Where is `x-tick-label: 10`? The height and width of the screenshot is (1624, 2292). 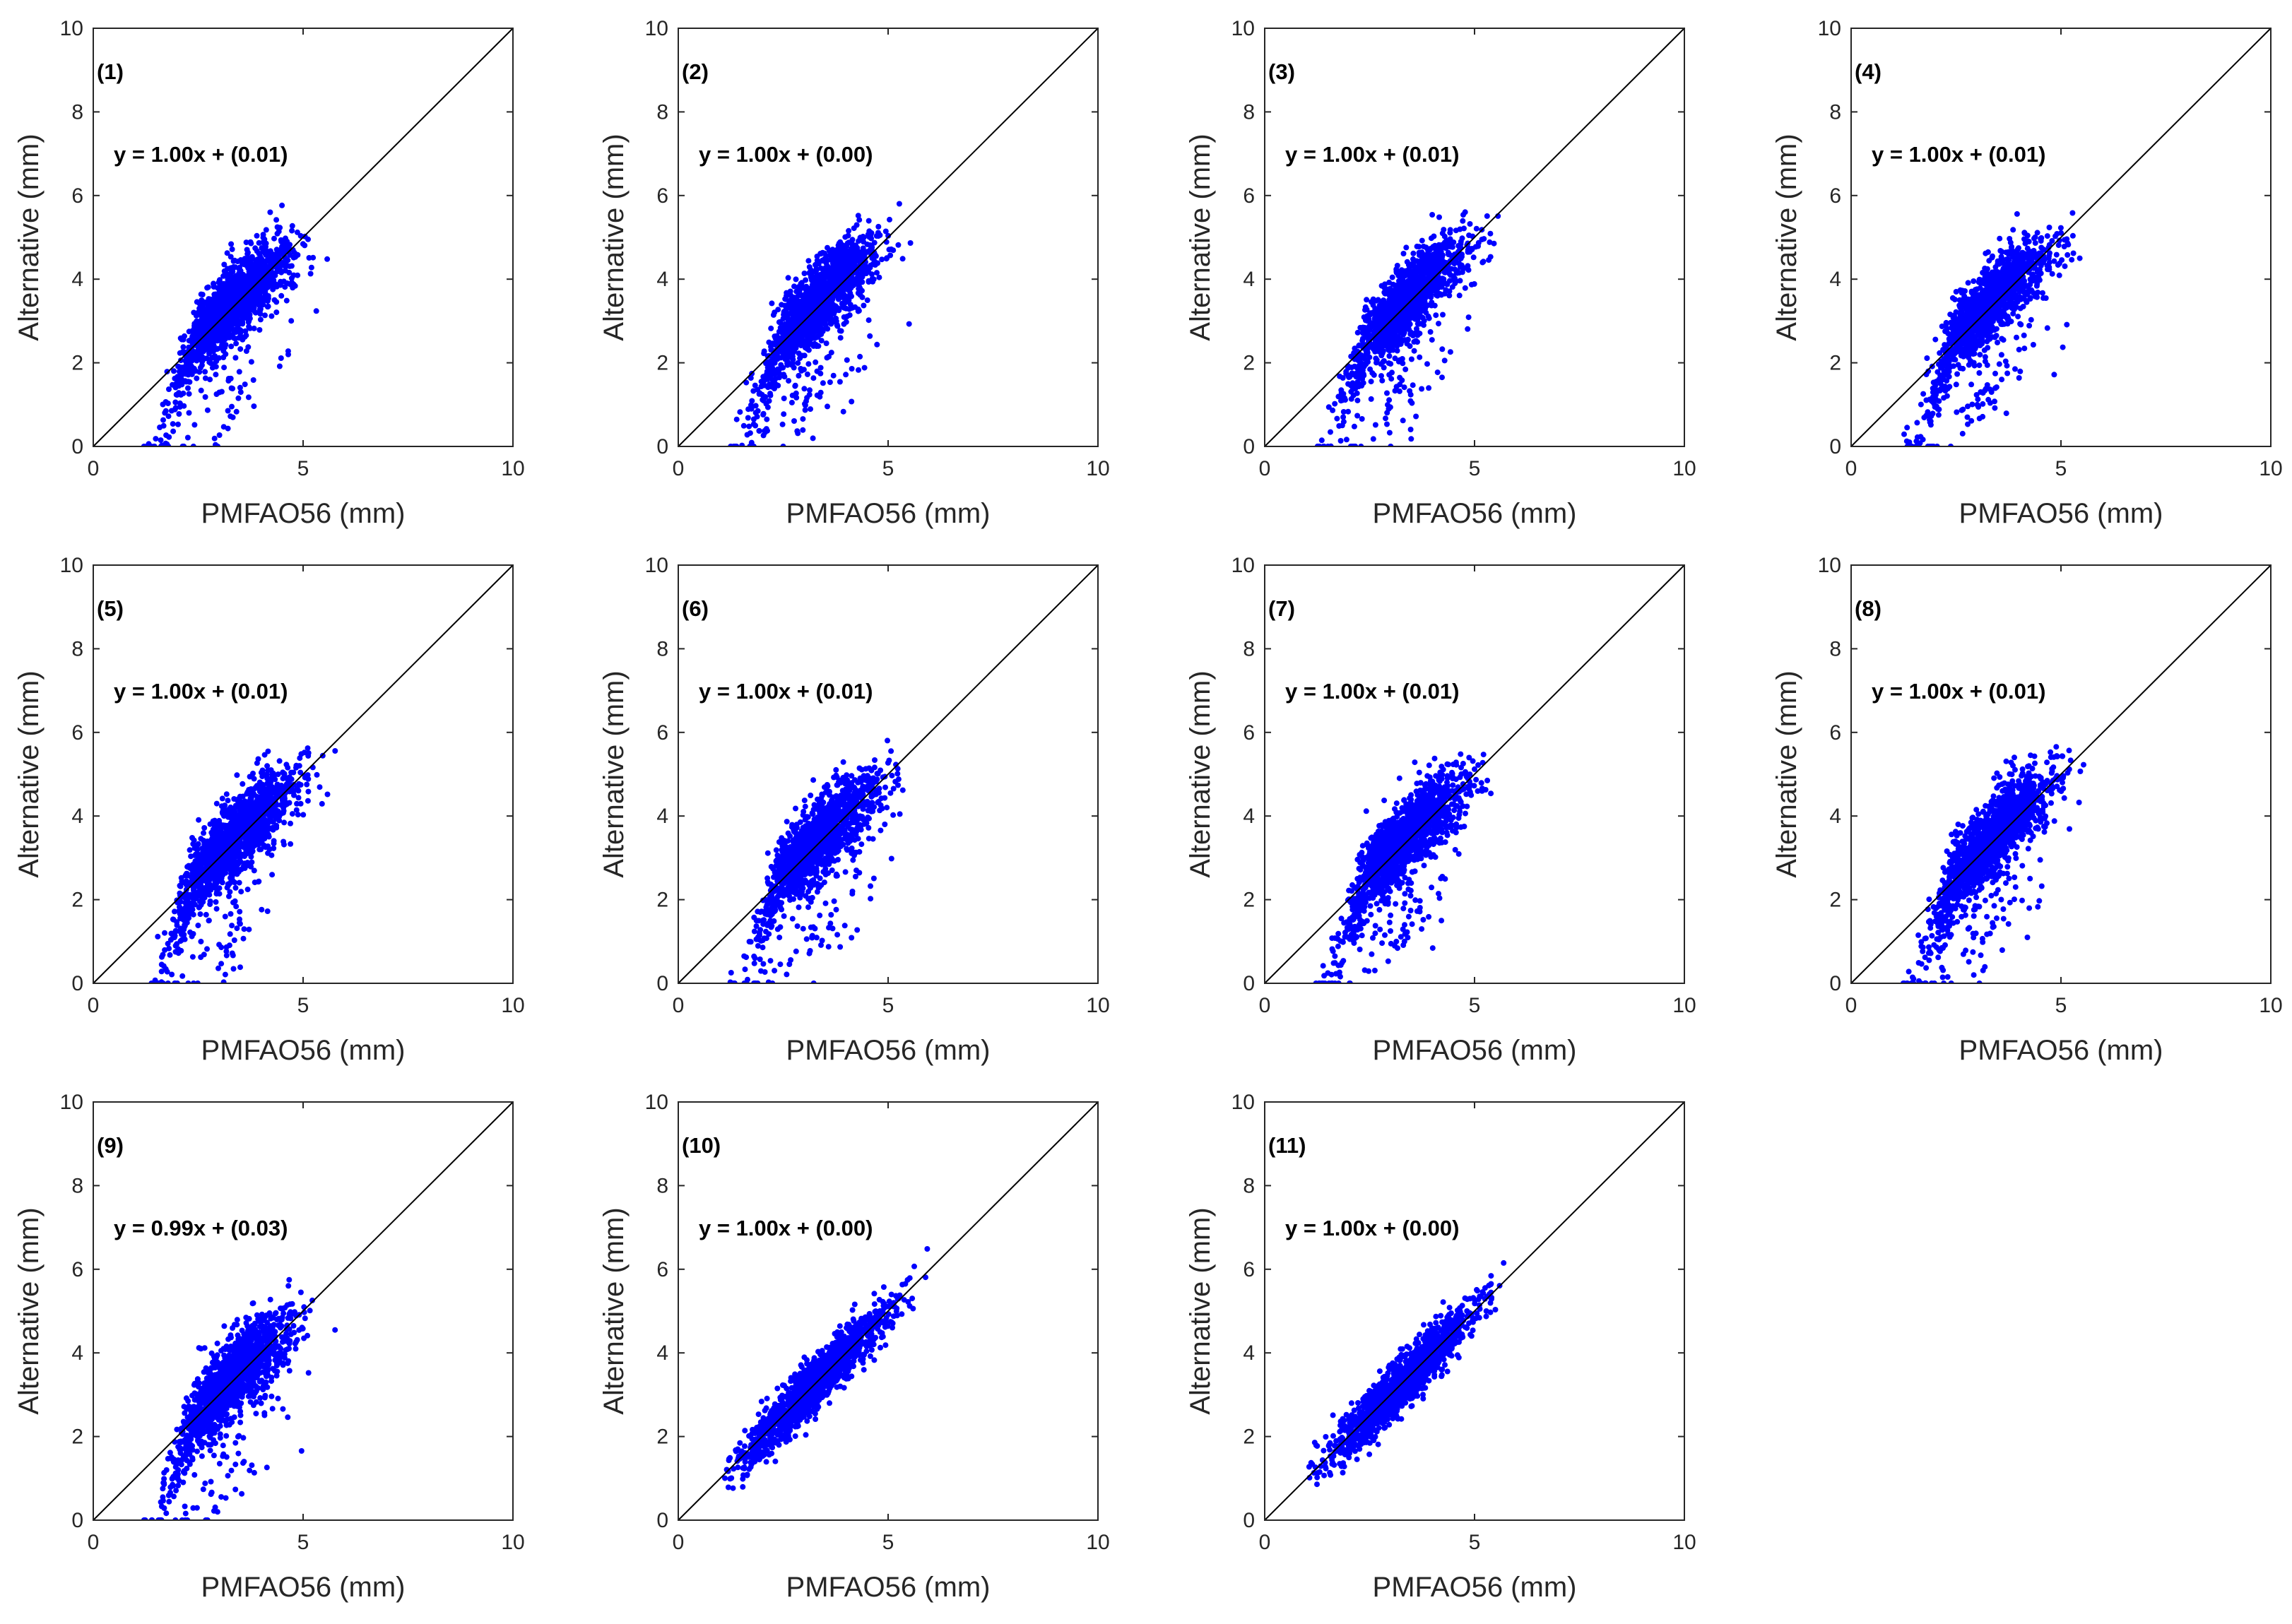
x-tick-label: 10 is located at coordinates (1684, 468).